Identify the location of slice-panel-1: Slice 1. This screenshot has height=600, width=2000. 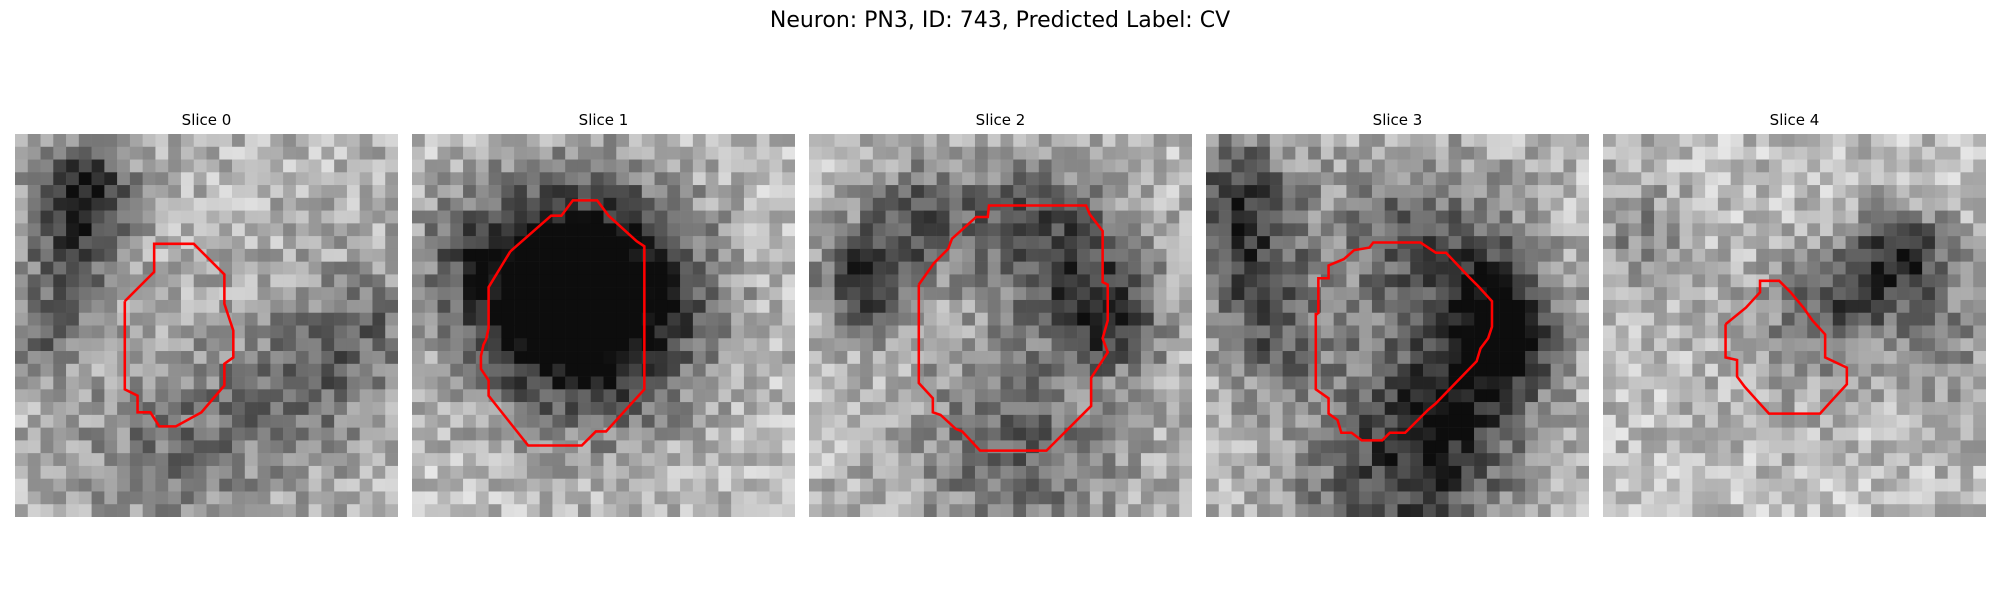
(603, 312).